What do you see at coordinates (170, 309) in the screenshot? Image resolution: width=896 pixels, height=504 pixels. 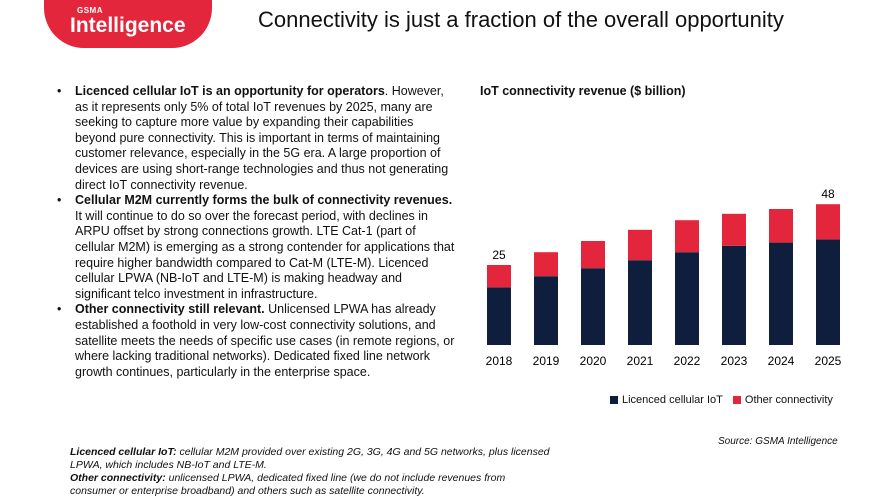 I see `bullet-bold: Other connectivity still relevant.` at bounding box center [170, 309].